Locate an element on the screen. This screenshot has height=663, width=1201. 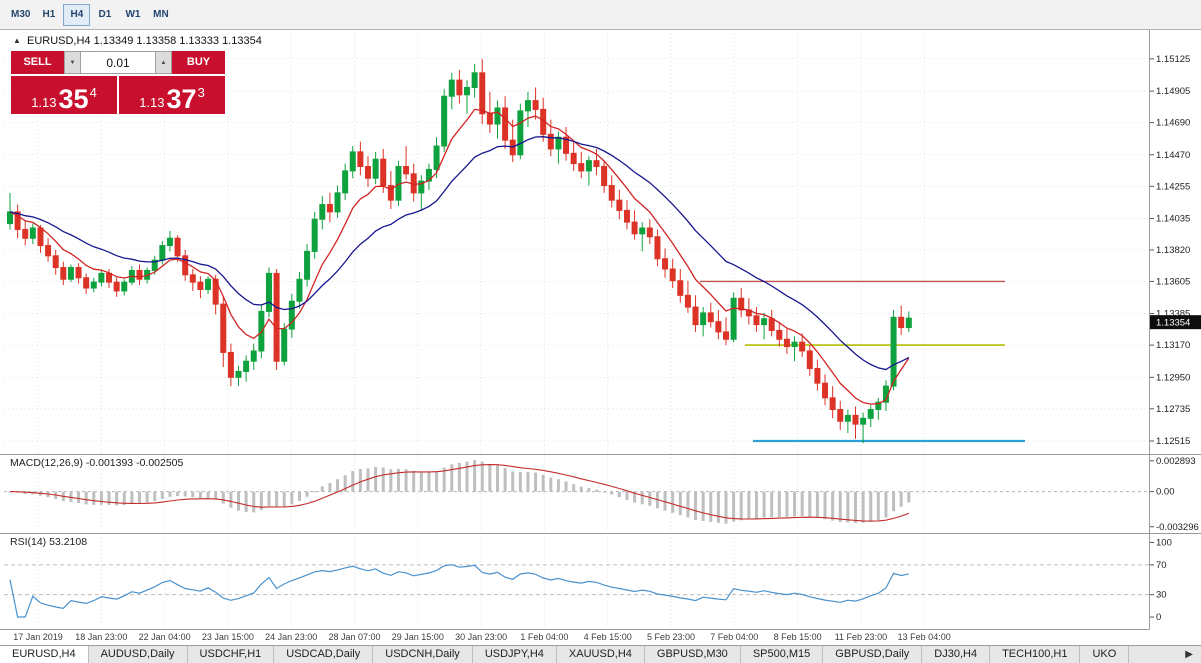
current-price-badge: 1.13354 is located at coordinates (1175, 322).